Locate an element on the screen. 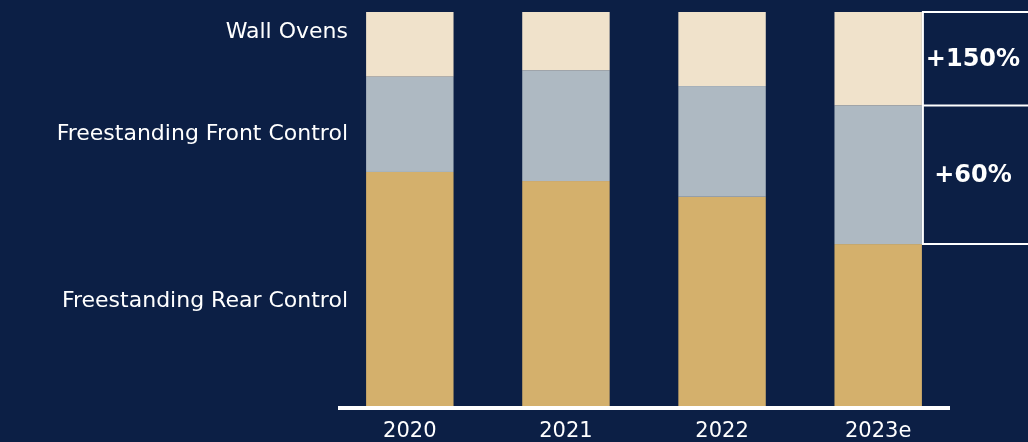 Image resolution: width=1028 pixels, height=442 pixels. x-tick-label: 2021 is located at coordinates (566, 430).